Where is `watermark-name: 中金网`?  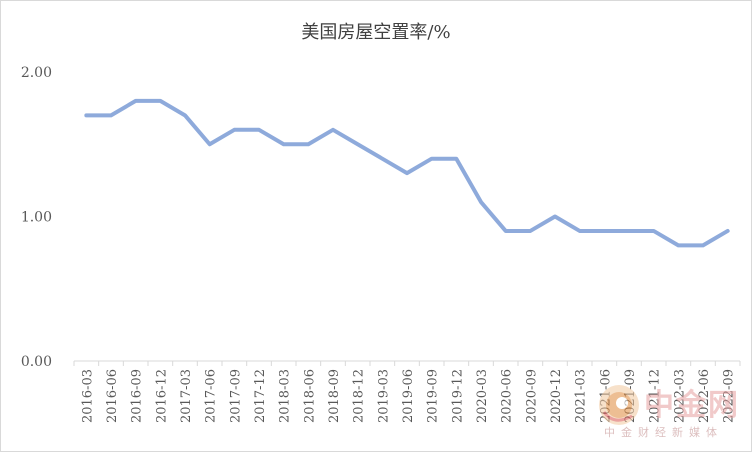
watermark-name: 中金网 is located at coordinates (692, 405).